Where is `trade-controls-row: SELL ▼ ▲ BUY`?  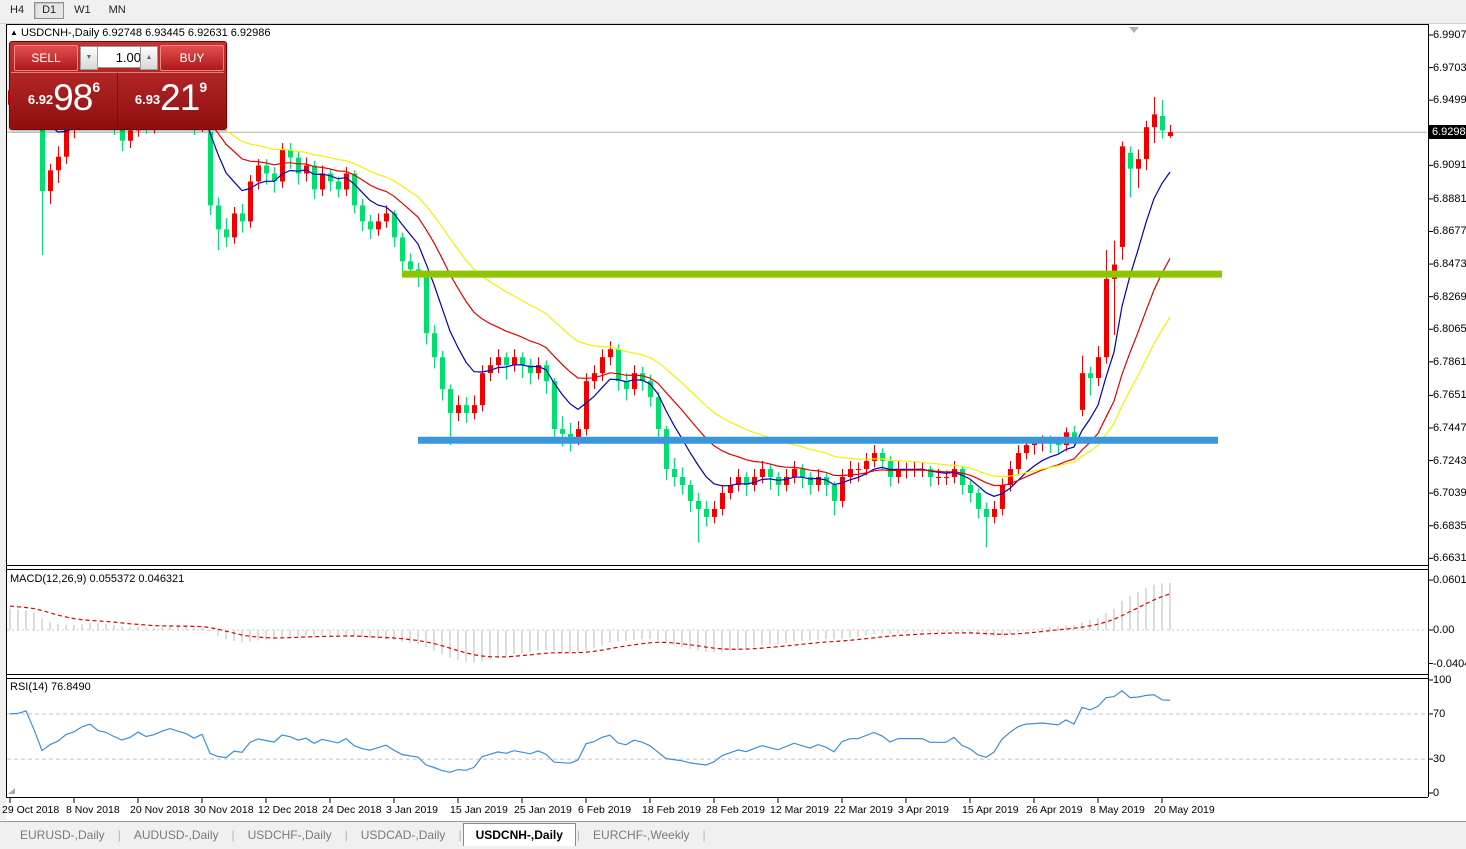
trade-controls-row: SELL ▼ ▲ BUY is located at coordinates (118, 58).